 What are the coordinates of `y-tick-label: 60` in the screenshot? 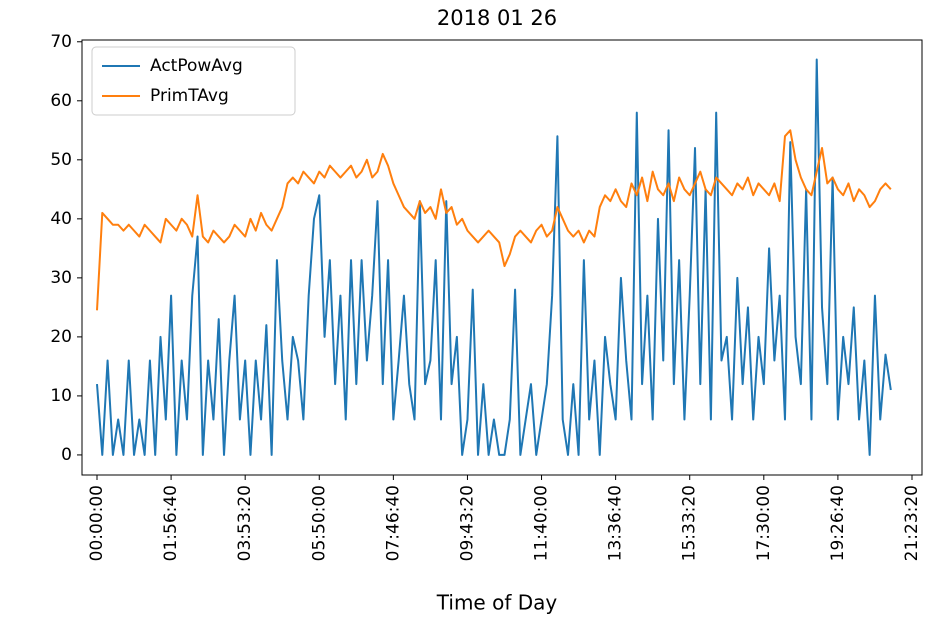 It's located at (61, 101).